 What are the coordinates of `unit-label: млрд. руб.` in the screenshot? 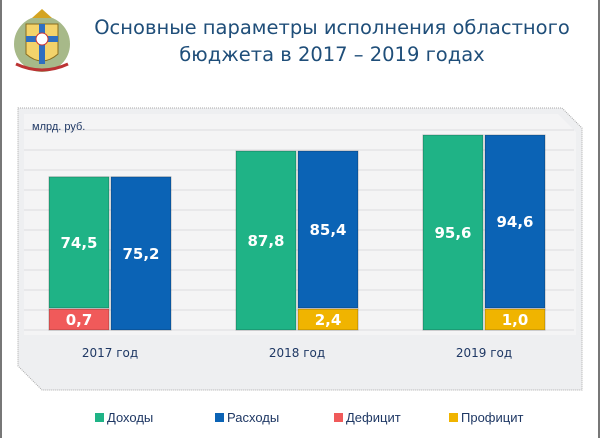 It's located at (58, 127).